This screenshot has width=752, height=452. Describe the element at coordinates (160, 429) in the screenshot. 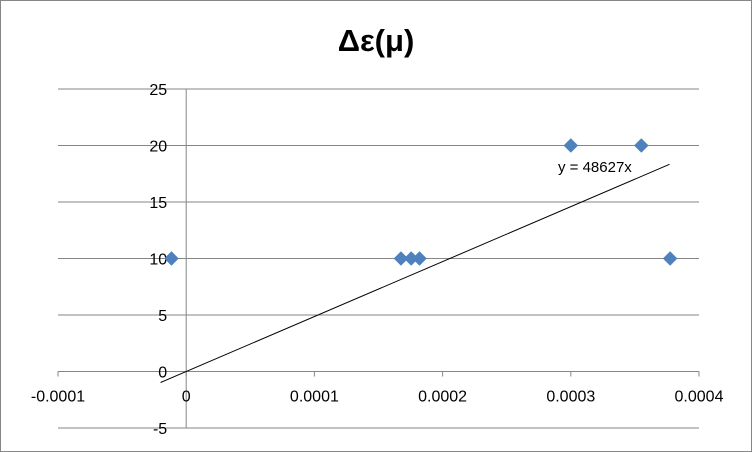

I see `y-tick-label-0: -5` at that location.